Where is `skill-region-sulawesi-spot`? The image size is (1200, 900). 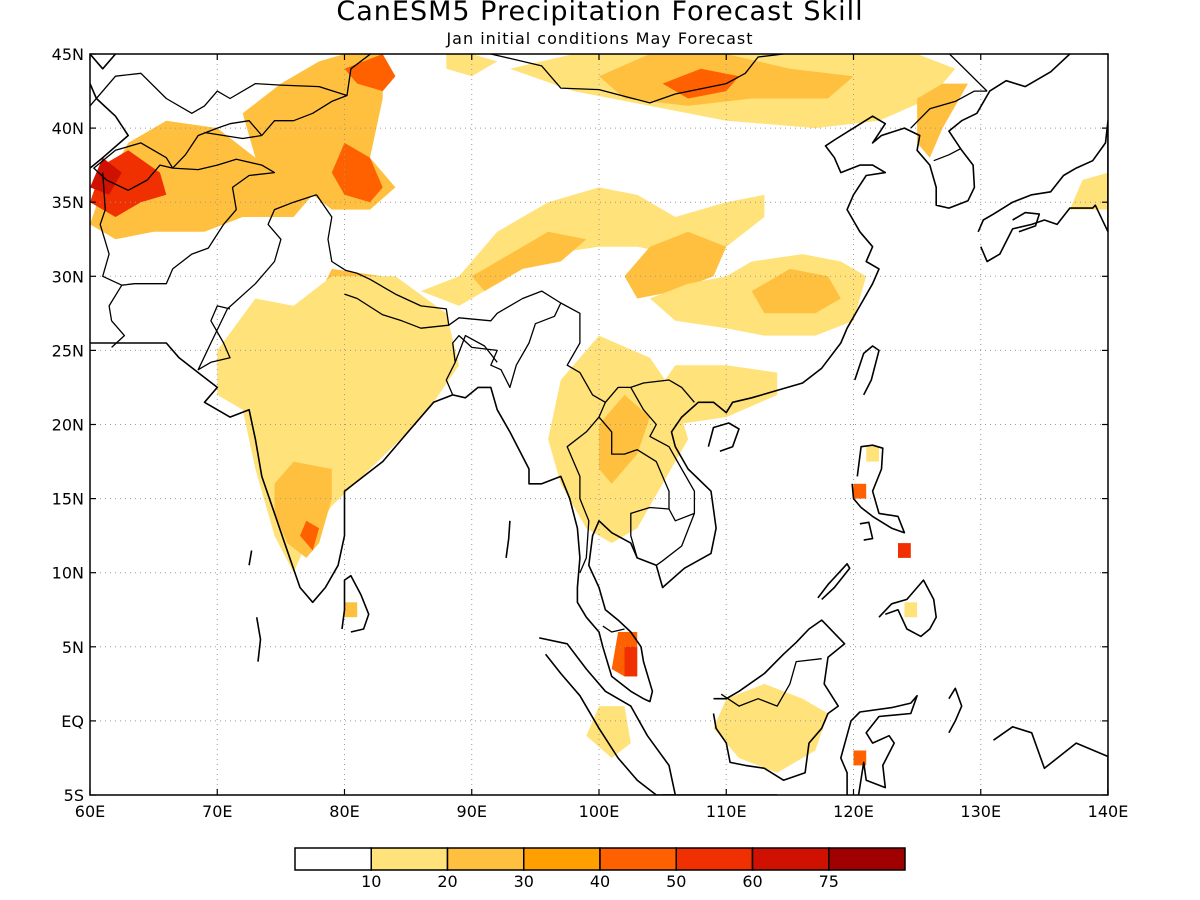
skill-region-sulawesi-spot is located at coordinates (860, 758).